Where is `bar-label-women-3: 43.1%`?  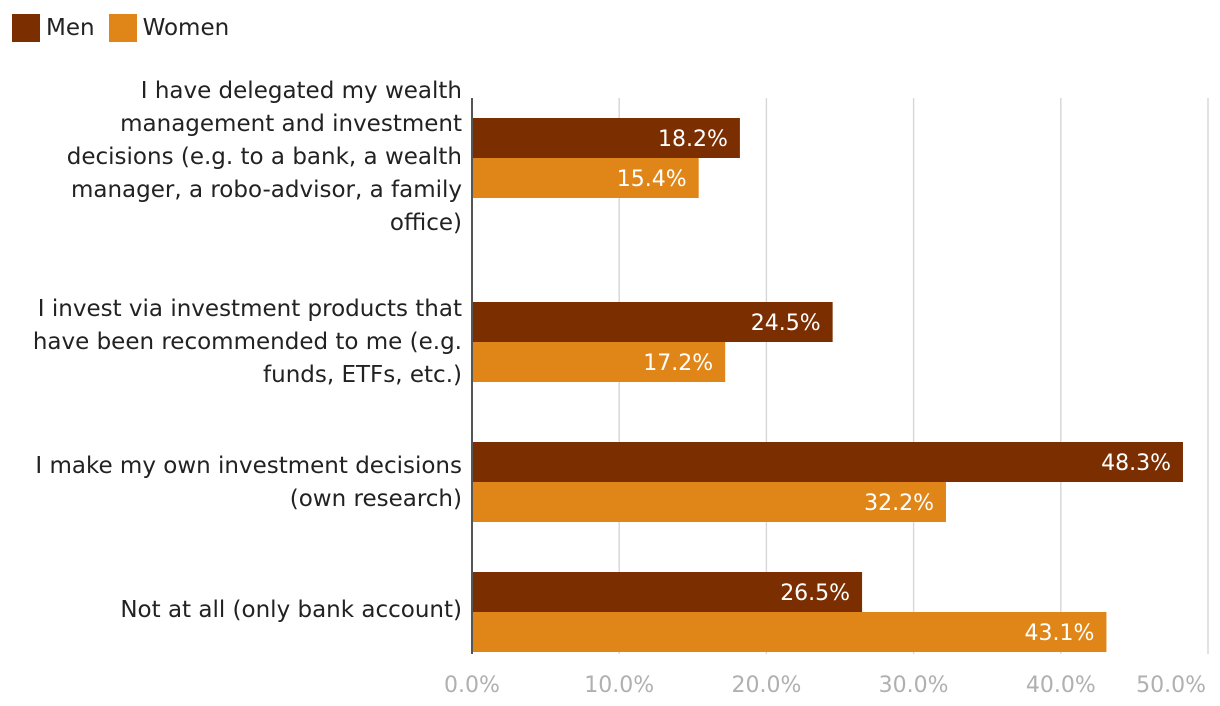
bar-label-women-3: 43.1% is located at coordinates (1060, 633).